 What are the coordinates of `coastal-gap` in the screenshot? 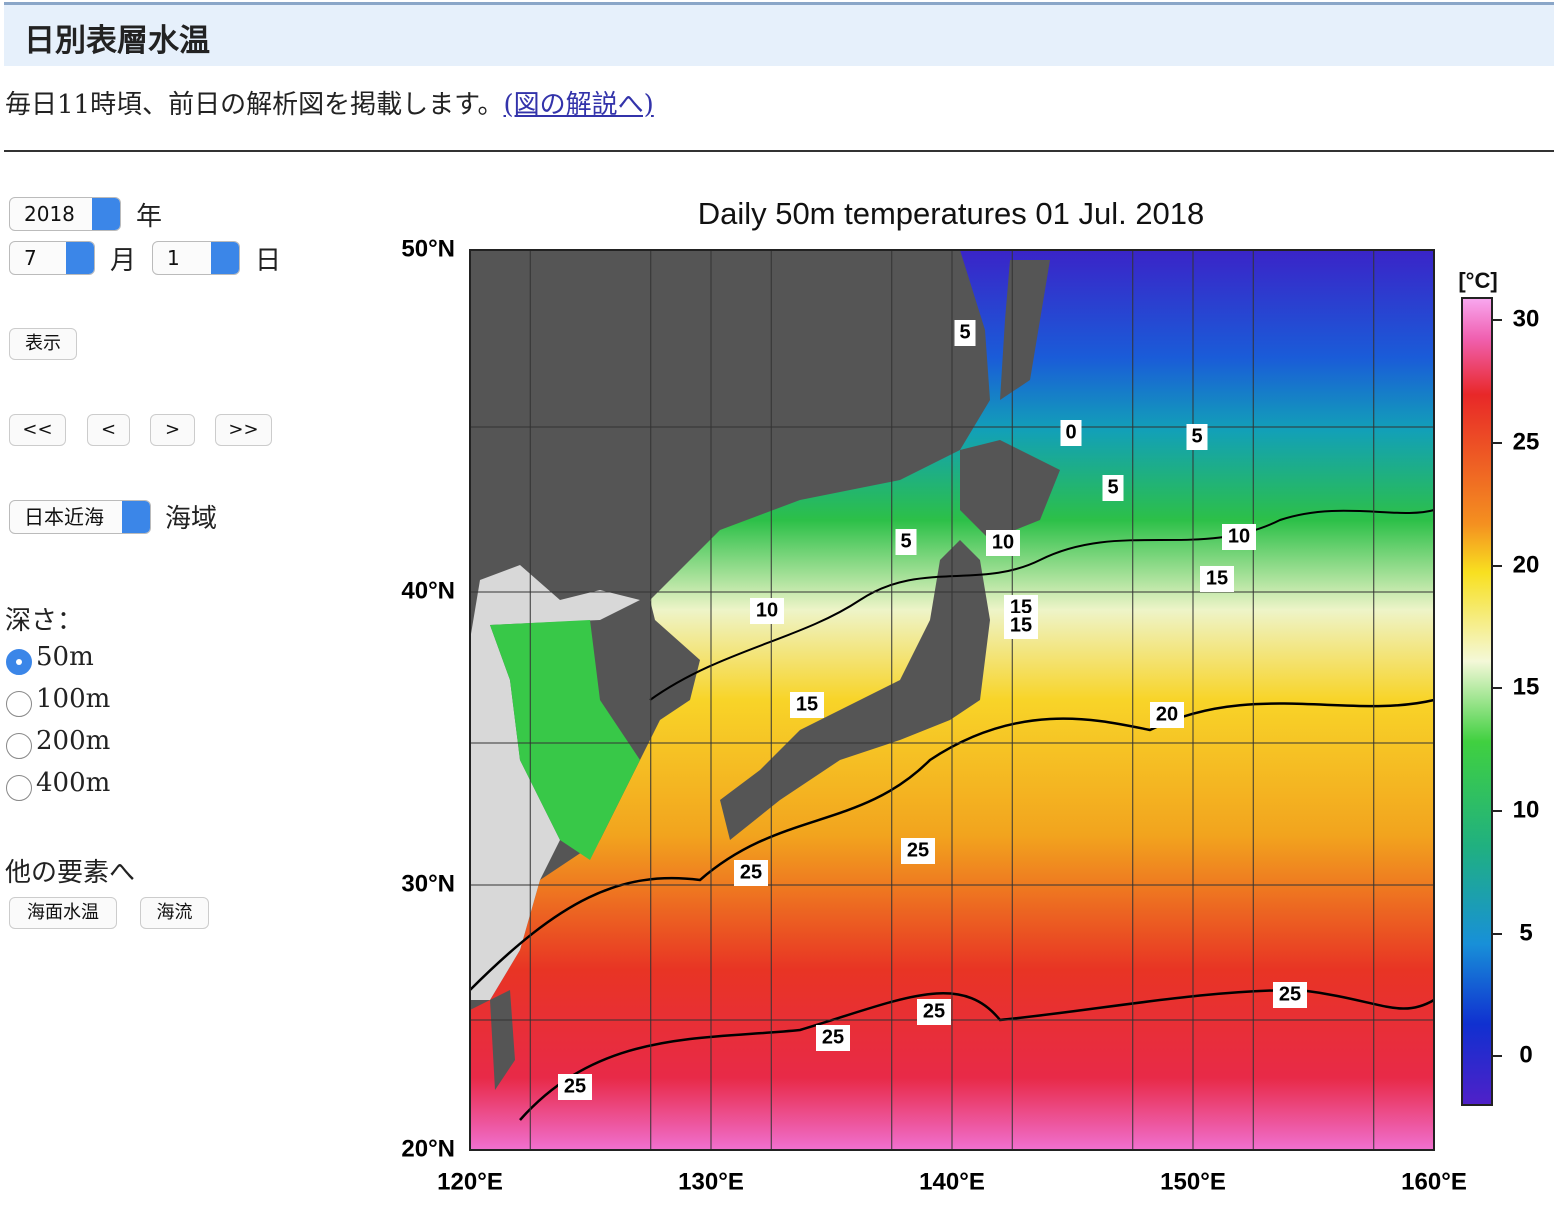 It's located at (555, 782).